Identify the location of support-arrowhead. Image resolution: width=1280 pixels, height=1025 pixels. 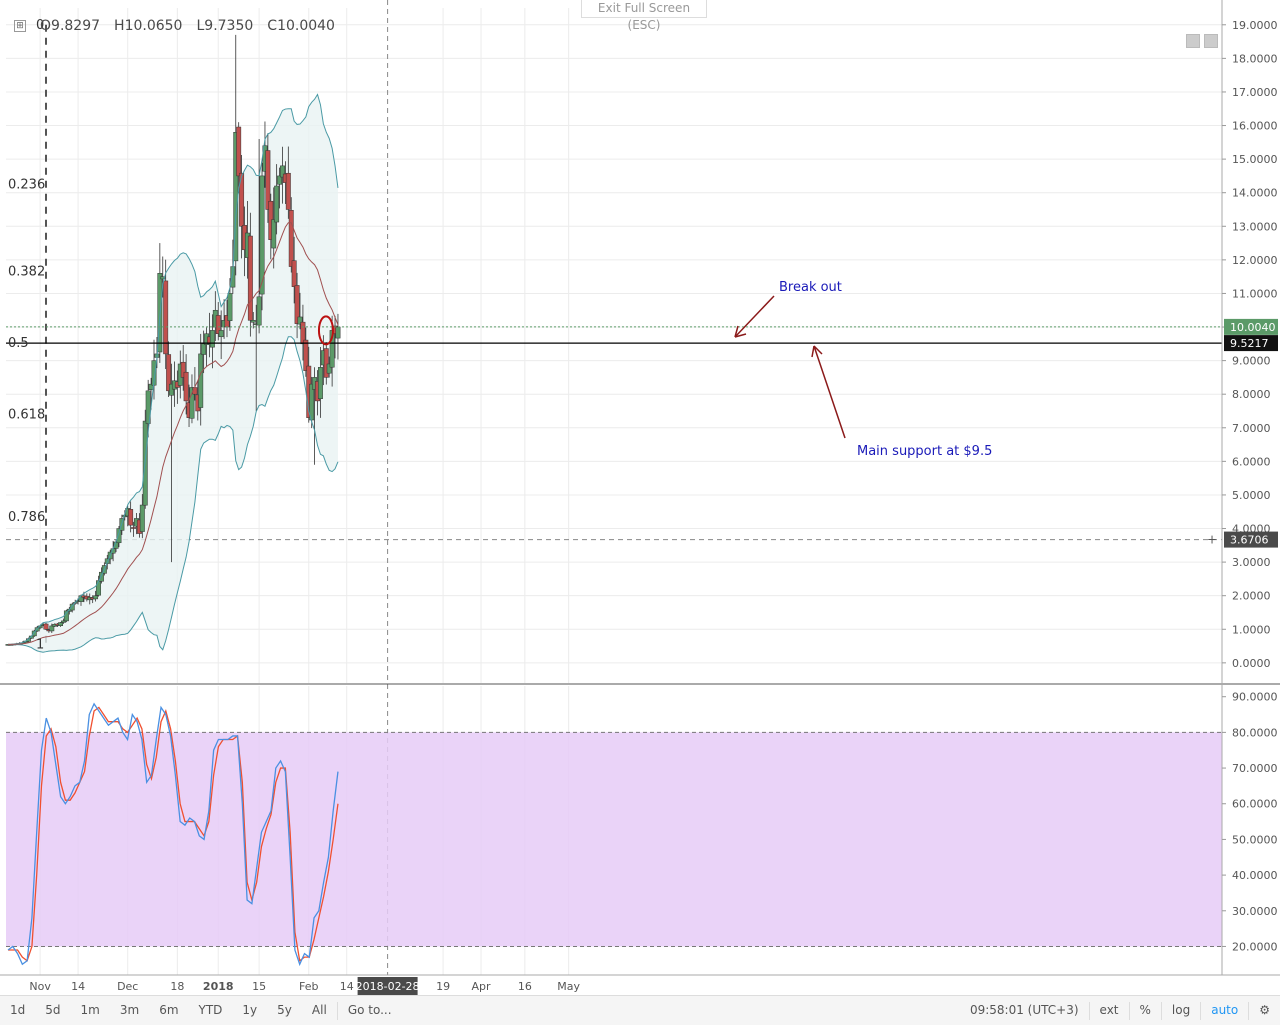
(817, 351).